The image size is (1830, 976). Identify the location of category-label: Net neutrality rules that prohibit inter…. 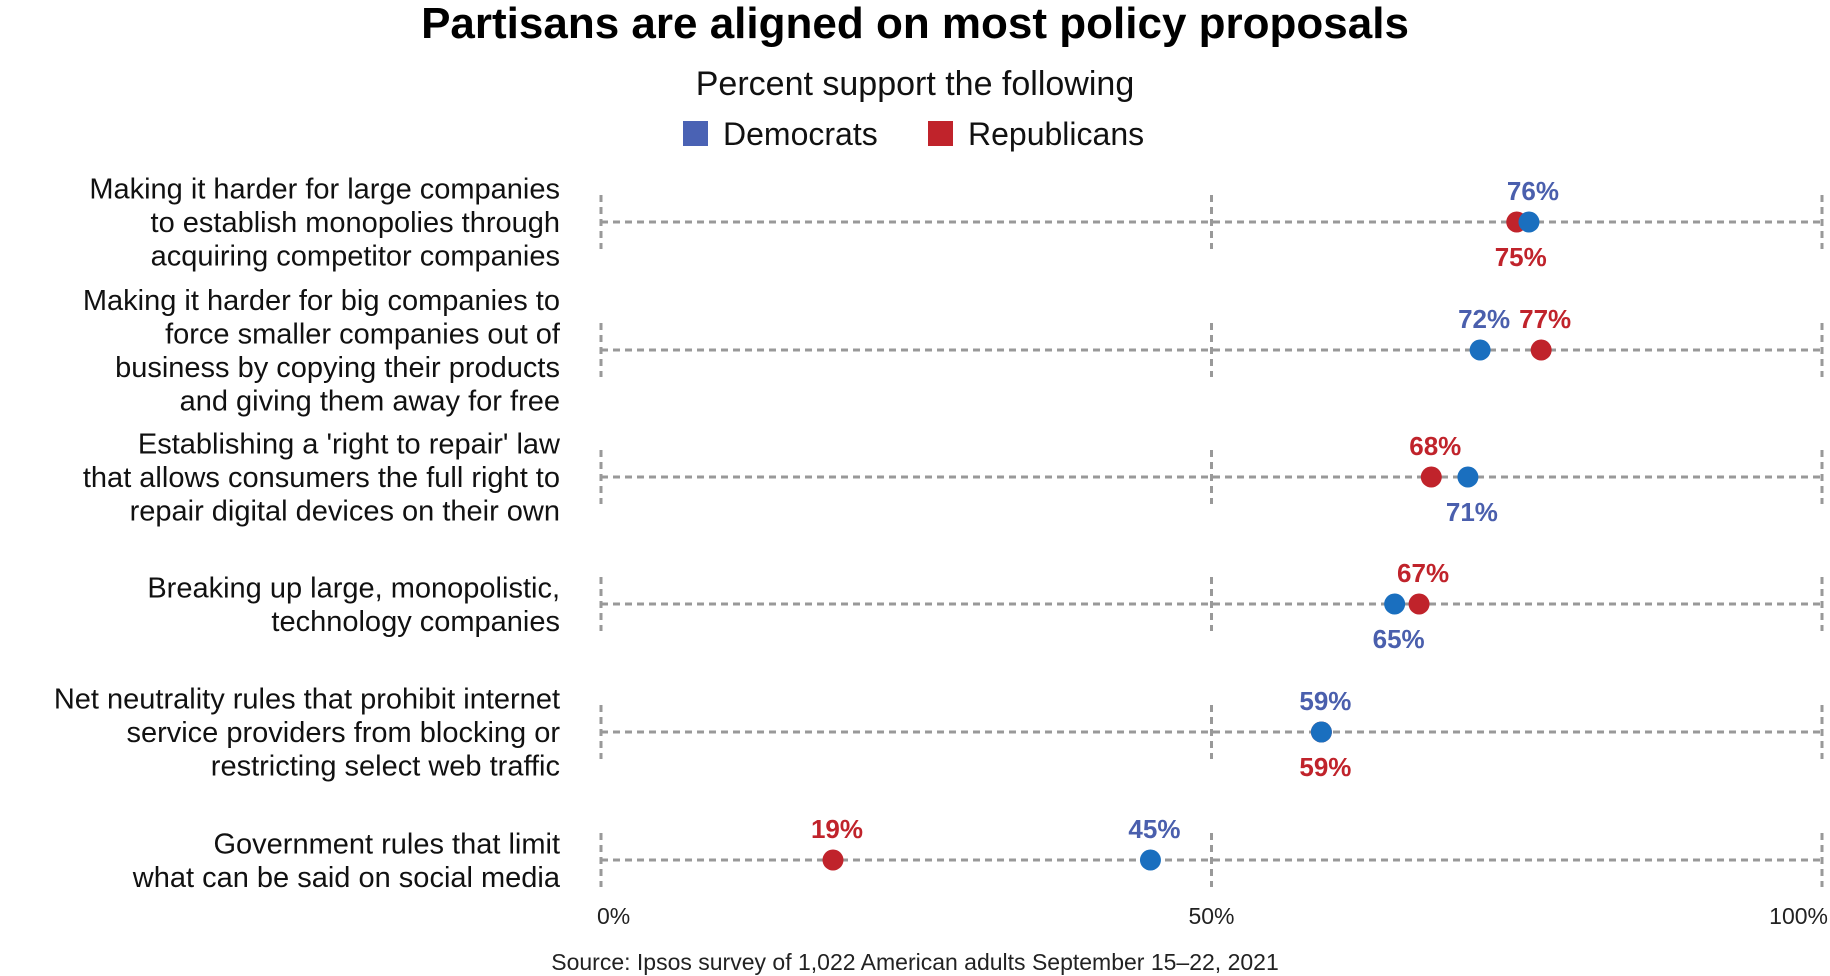
(307, 700).